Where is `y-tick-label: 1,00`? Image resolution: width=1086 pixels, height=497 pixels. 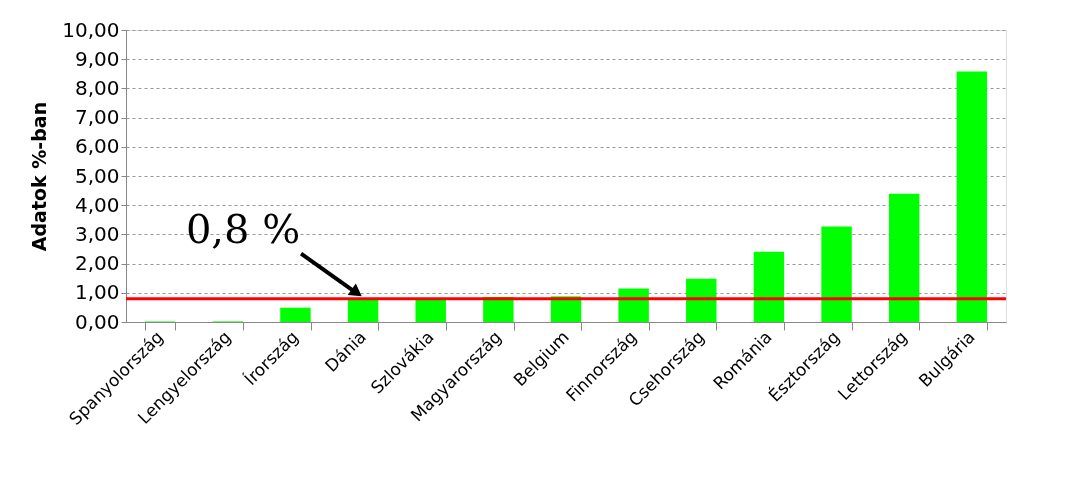 y-tick-label: 1,00 is located at coordinates (97, 292).